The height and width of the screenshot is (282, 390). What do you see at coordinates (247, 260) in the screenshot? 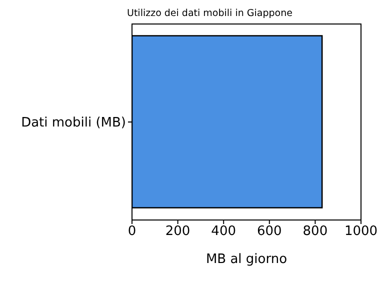
I see `x-axis-title: MB al giorno` at bounding box center [247, 260].